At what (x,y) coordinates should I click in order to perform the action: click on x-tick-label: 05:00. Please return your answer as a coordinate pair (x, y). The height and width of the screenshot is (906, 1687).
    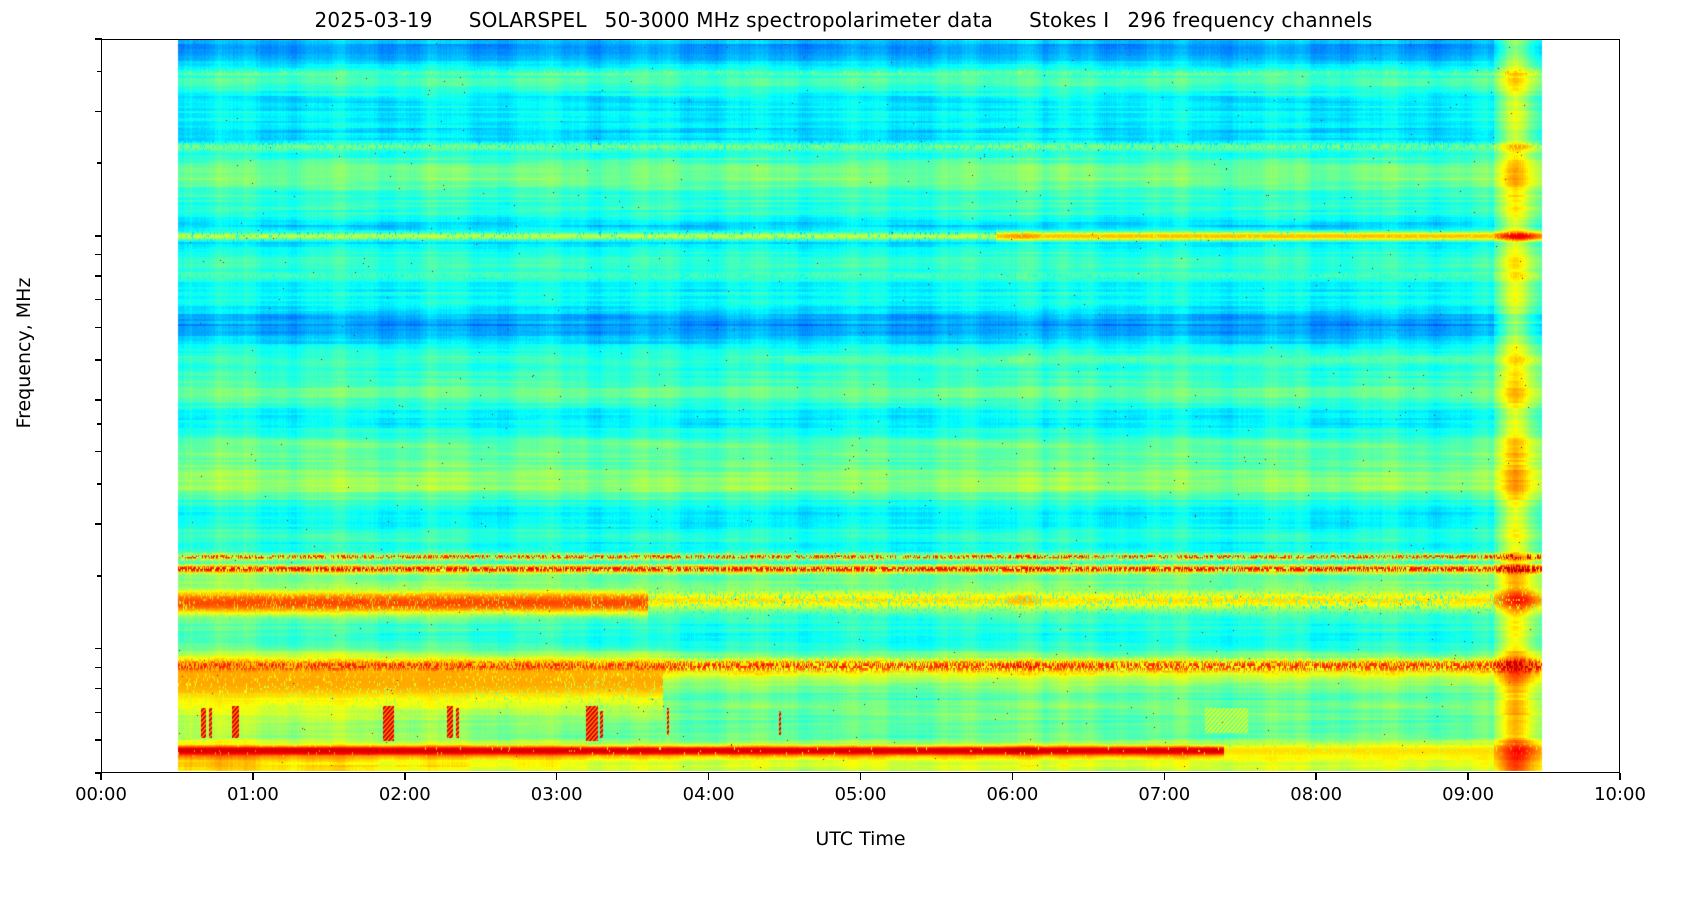
    Looking at the image, I should click on (860, 794).